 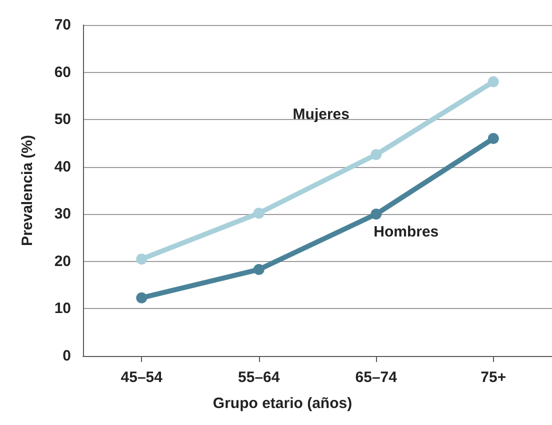 What do you see at coordinates (321, 115) in the screenshot?
I see `text: Mujeres` at bounding box center [321, 115].